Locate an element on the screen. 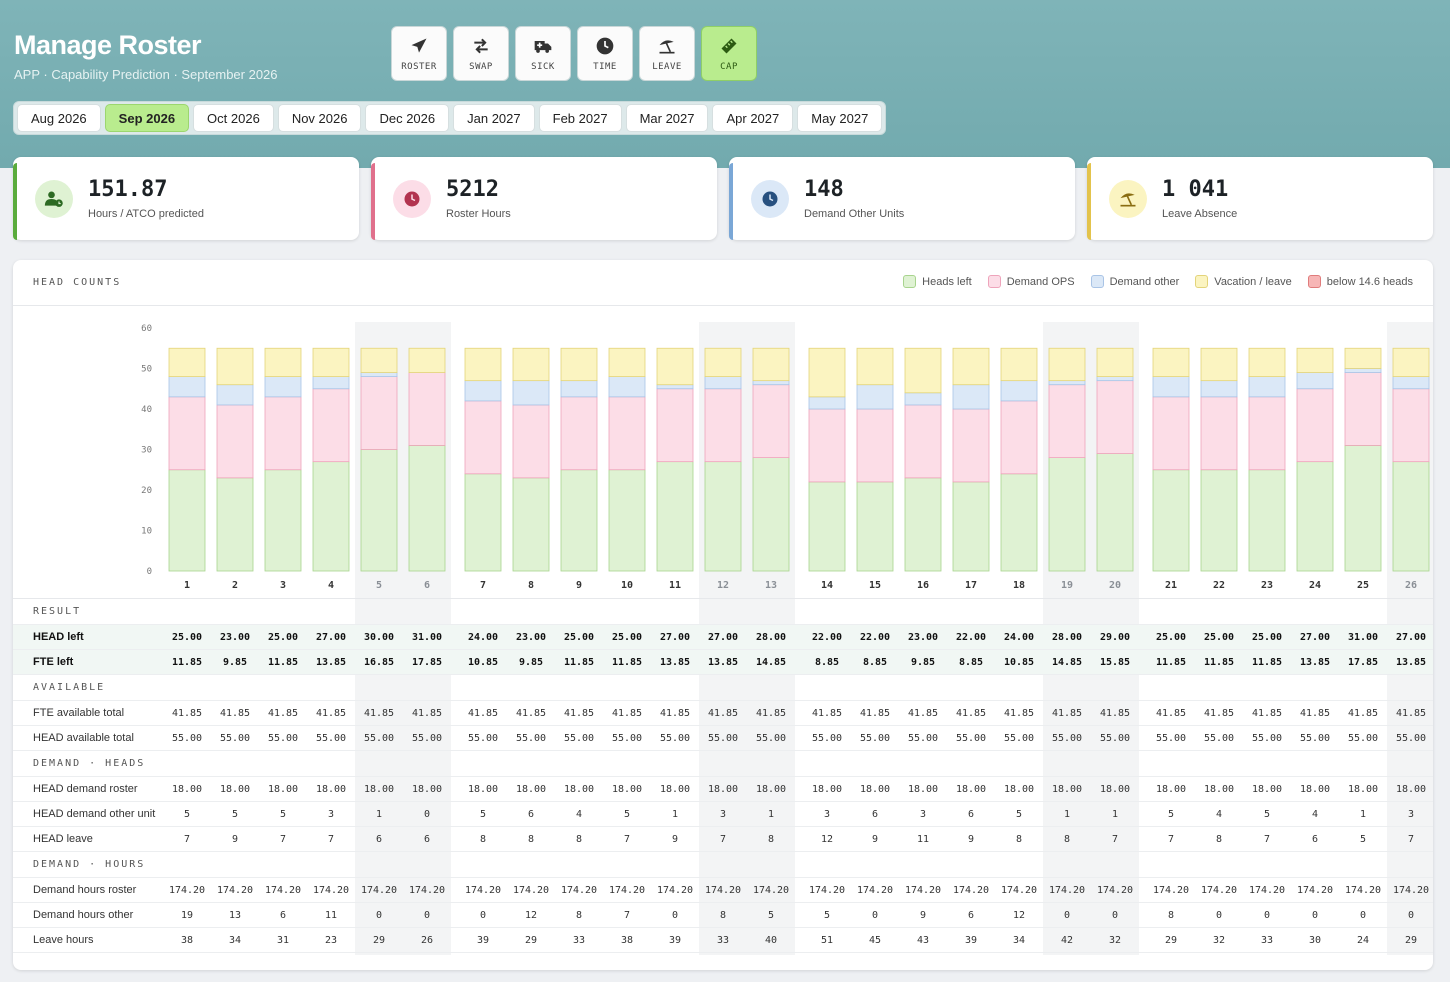 The image size is (1450, 982). tab-month-dec-2026: Dec 2026 is located at coordinates (407, 118).